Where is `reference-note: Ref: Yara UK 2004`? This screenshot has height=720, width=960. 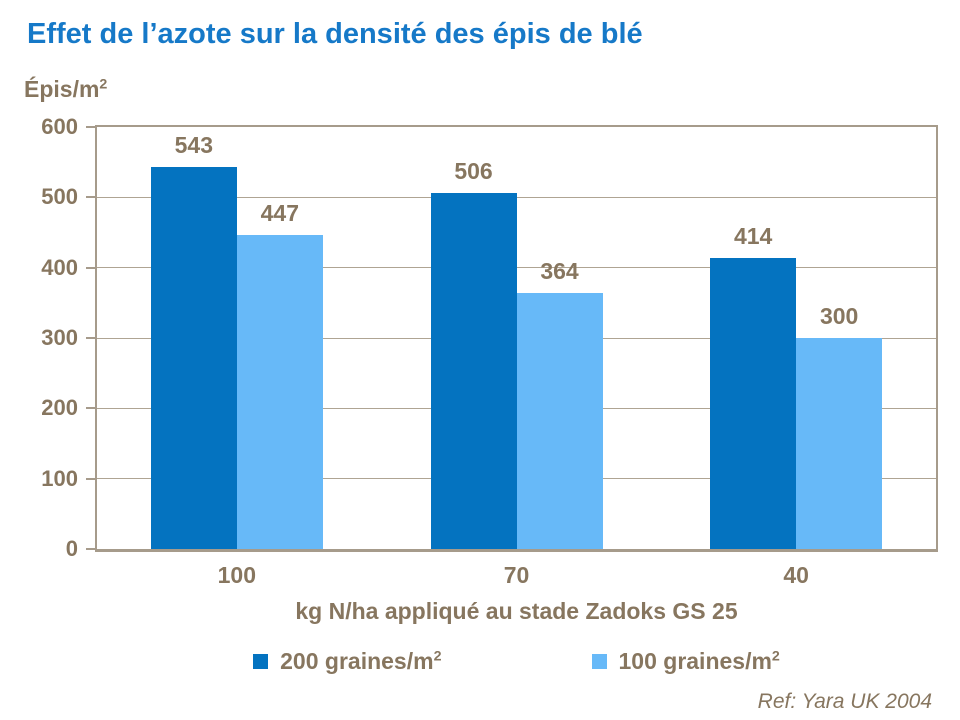 reference-note: Ref: Yara UK 2004 is located at coordinates (844, 701).